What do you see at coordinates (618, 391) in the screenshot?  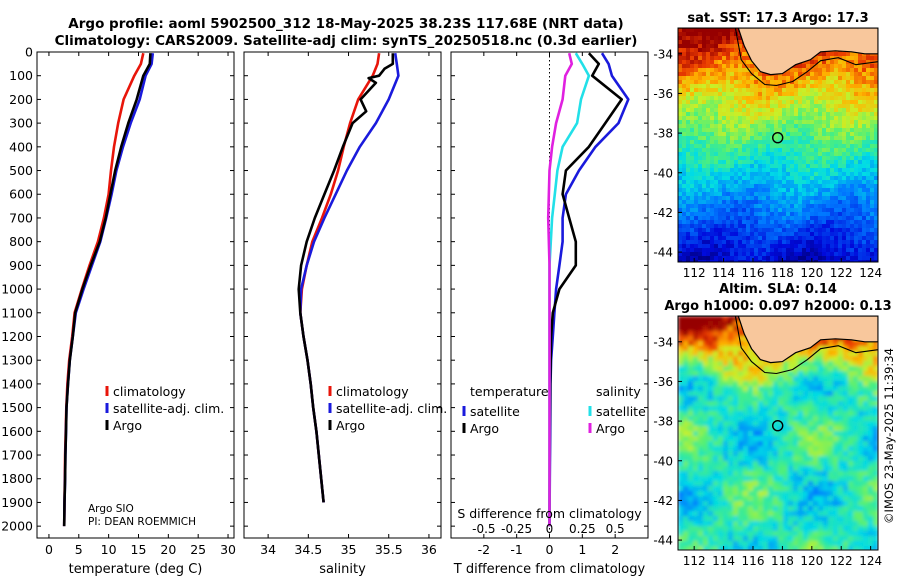 I see `legend-salinity-title: salinity` at bounding box center [618, 391].